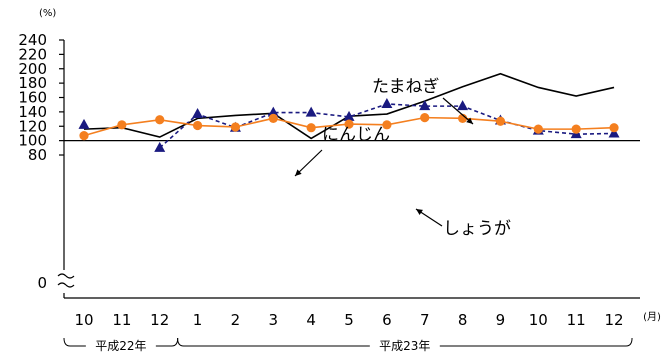 This screenshot has width=670, height=363. I want to click on x-tick-label: 4, so click(311, 320).